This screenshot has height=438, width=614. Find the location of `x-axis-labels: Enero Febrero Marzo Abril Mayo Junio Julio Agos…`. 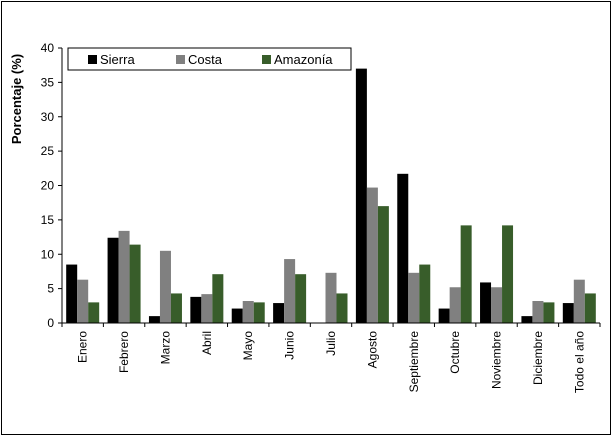

x-axis-labels: Enero Febrero Marzo Abril Mayo Junio Julio Agos… is located at coordinates (331, 362).